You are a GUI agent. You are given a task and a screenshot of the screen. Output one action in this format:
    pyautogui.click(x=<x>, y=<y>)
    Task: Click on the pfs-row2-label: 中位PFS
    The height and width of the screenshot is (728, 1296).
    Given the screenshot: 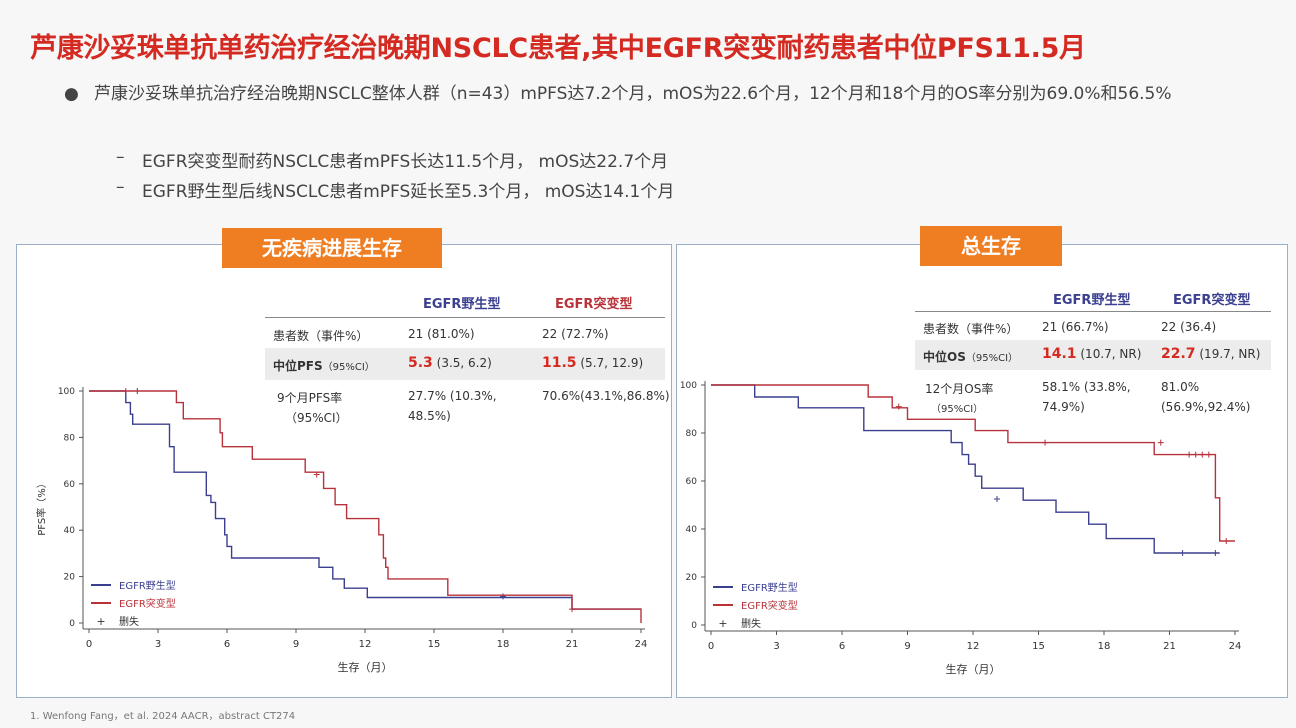 What is the action you would take?
    pyautogui.click(x=298, y=366)
    